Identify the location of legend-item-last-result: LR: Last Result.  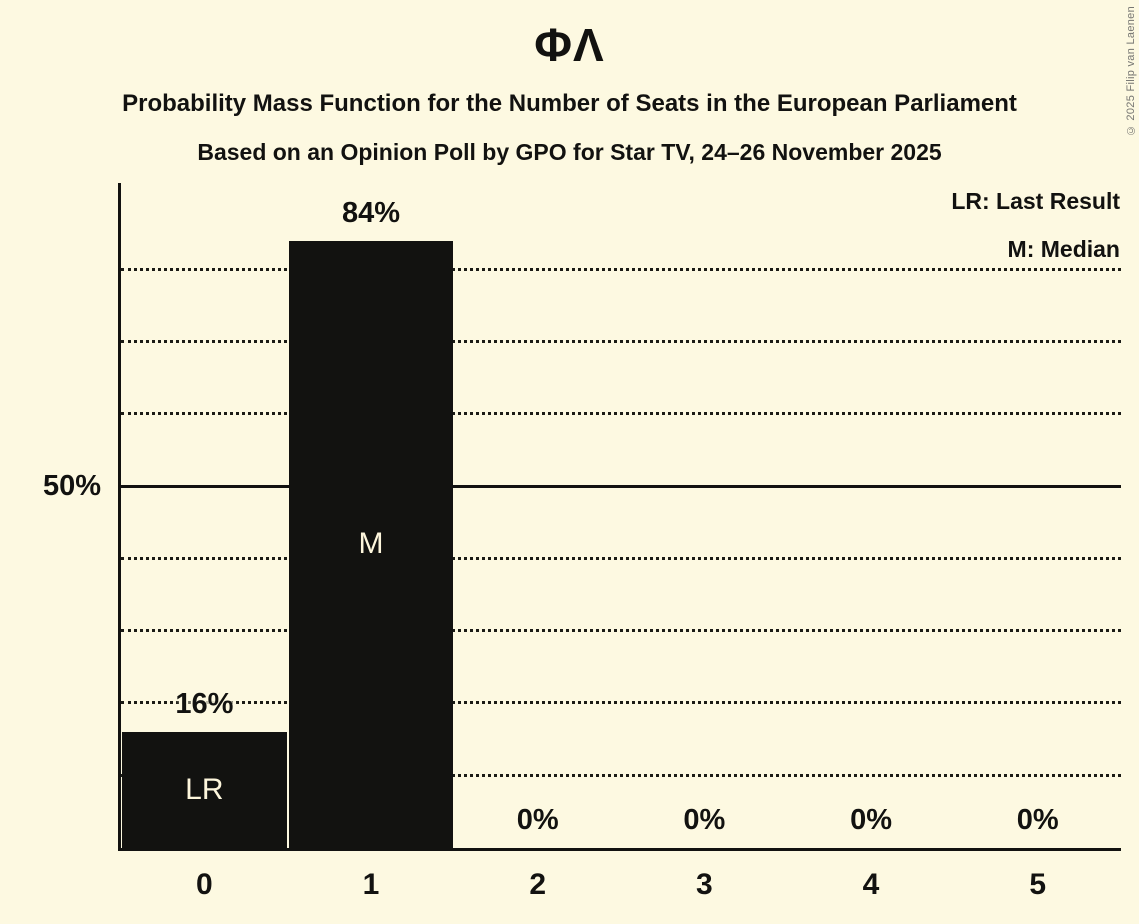
(1035, 201).